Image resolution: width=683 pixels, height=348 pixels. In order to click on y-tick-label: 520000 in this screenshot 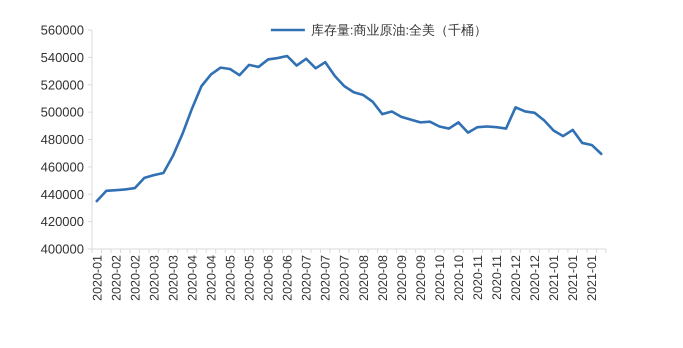, I will do `click(62, 84)`.